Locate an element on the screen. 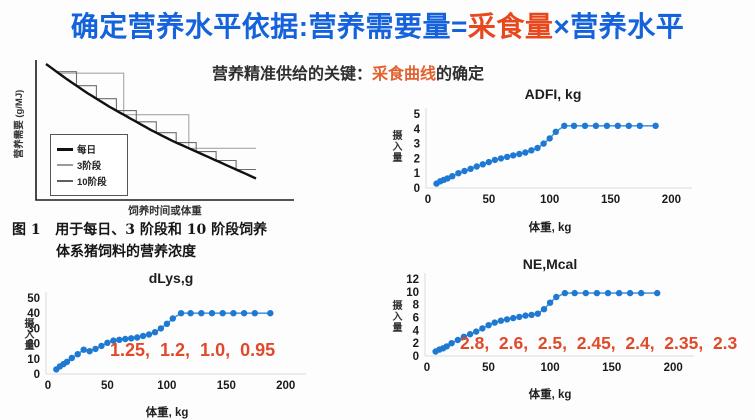  dlys-y-axis-label: 摄入量 is located at coordinates (27, 334).